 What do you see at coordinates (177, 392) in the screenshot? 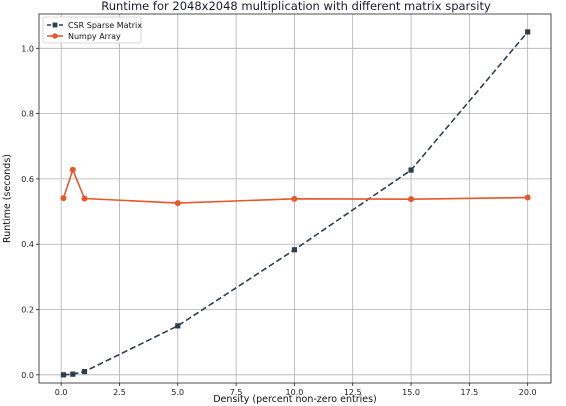
I see `x-tick-label: 5.0` at bounding box center [177, 392].